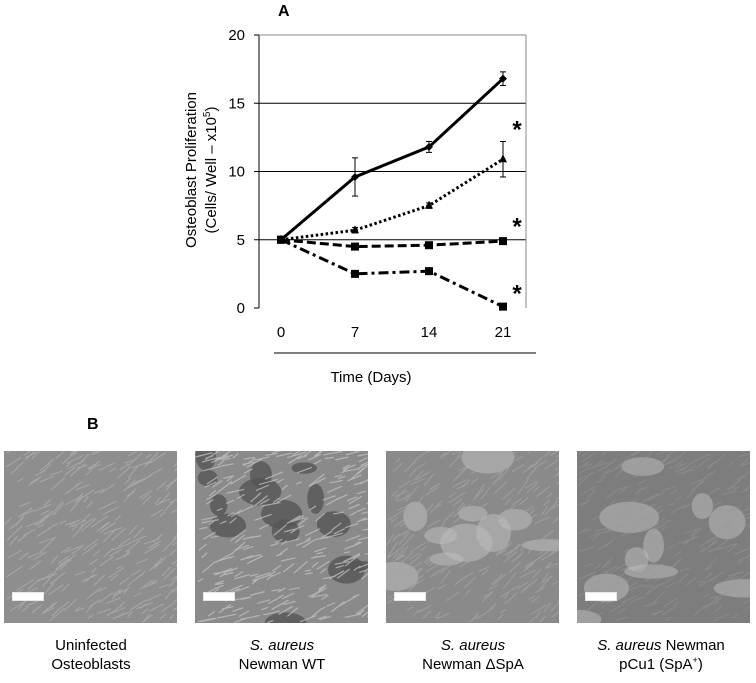 The height and width of the screenshot is (683, 756). I want to click on series-line, so click(392, 159).